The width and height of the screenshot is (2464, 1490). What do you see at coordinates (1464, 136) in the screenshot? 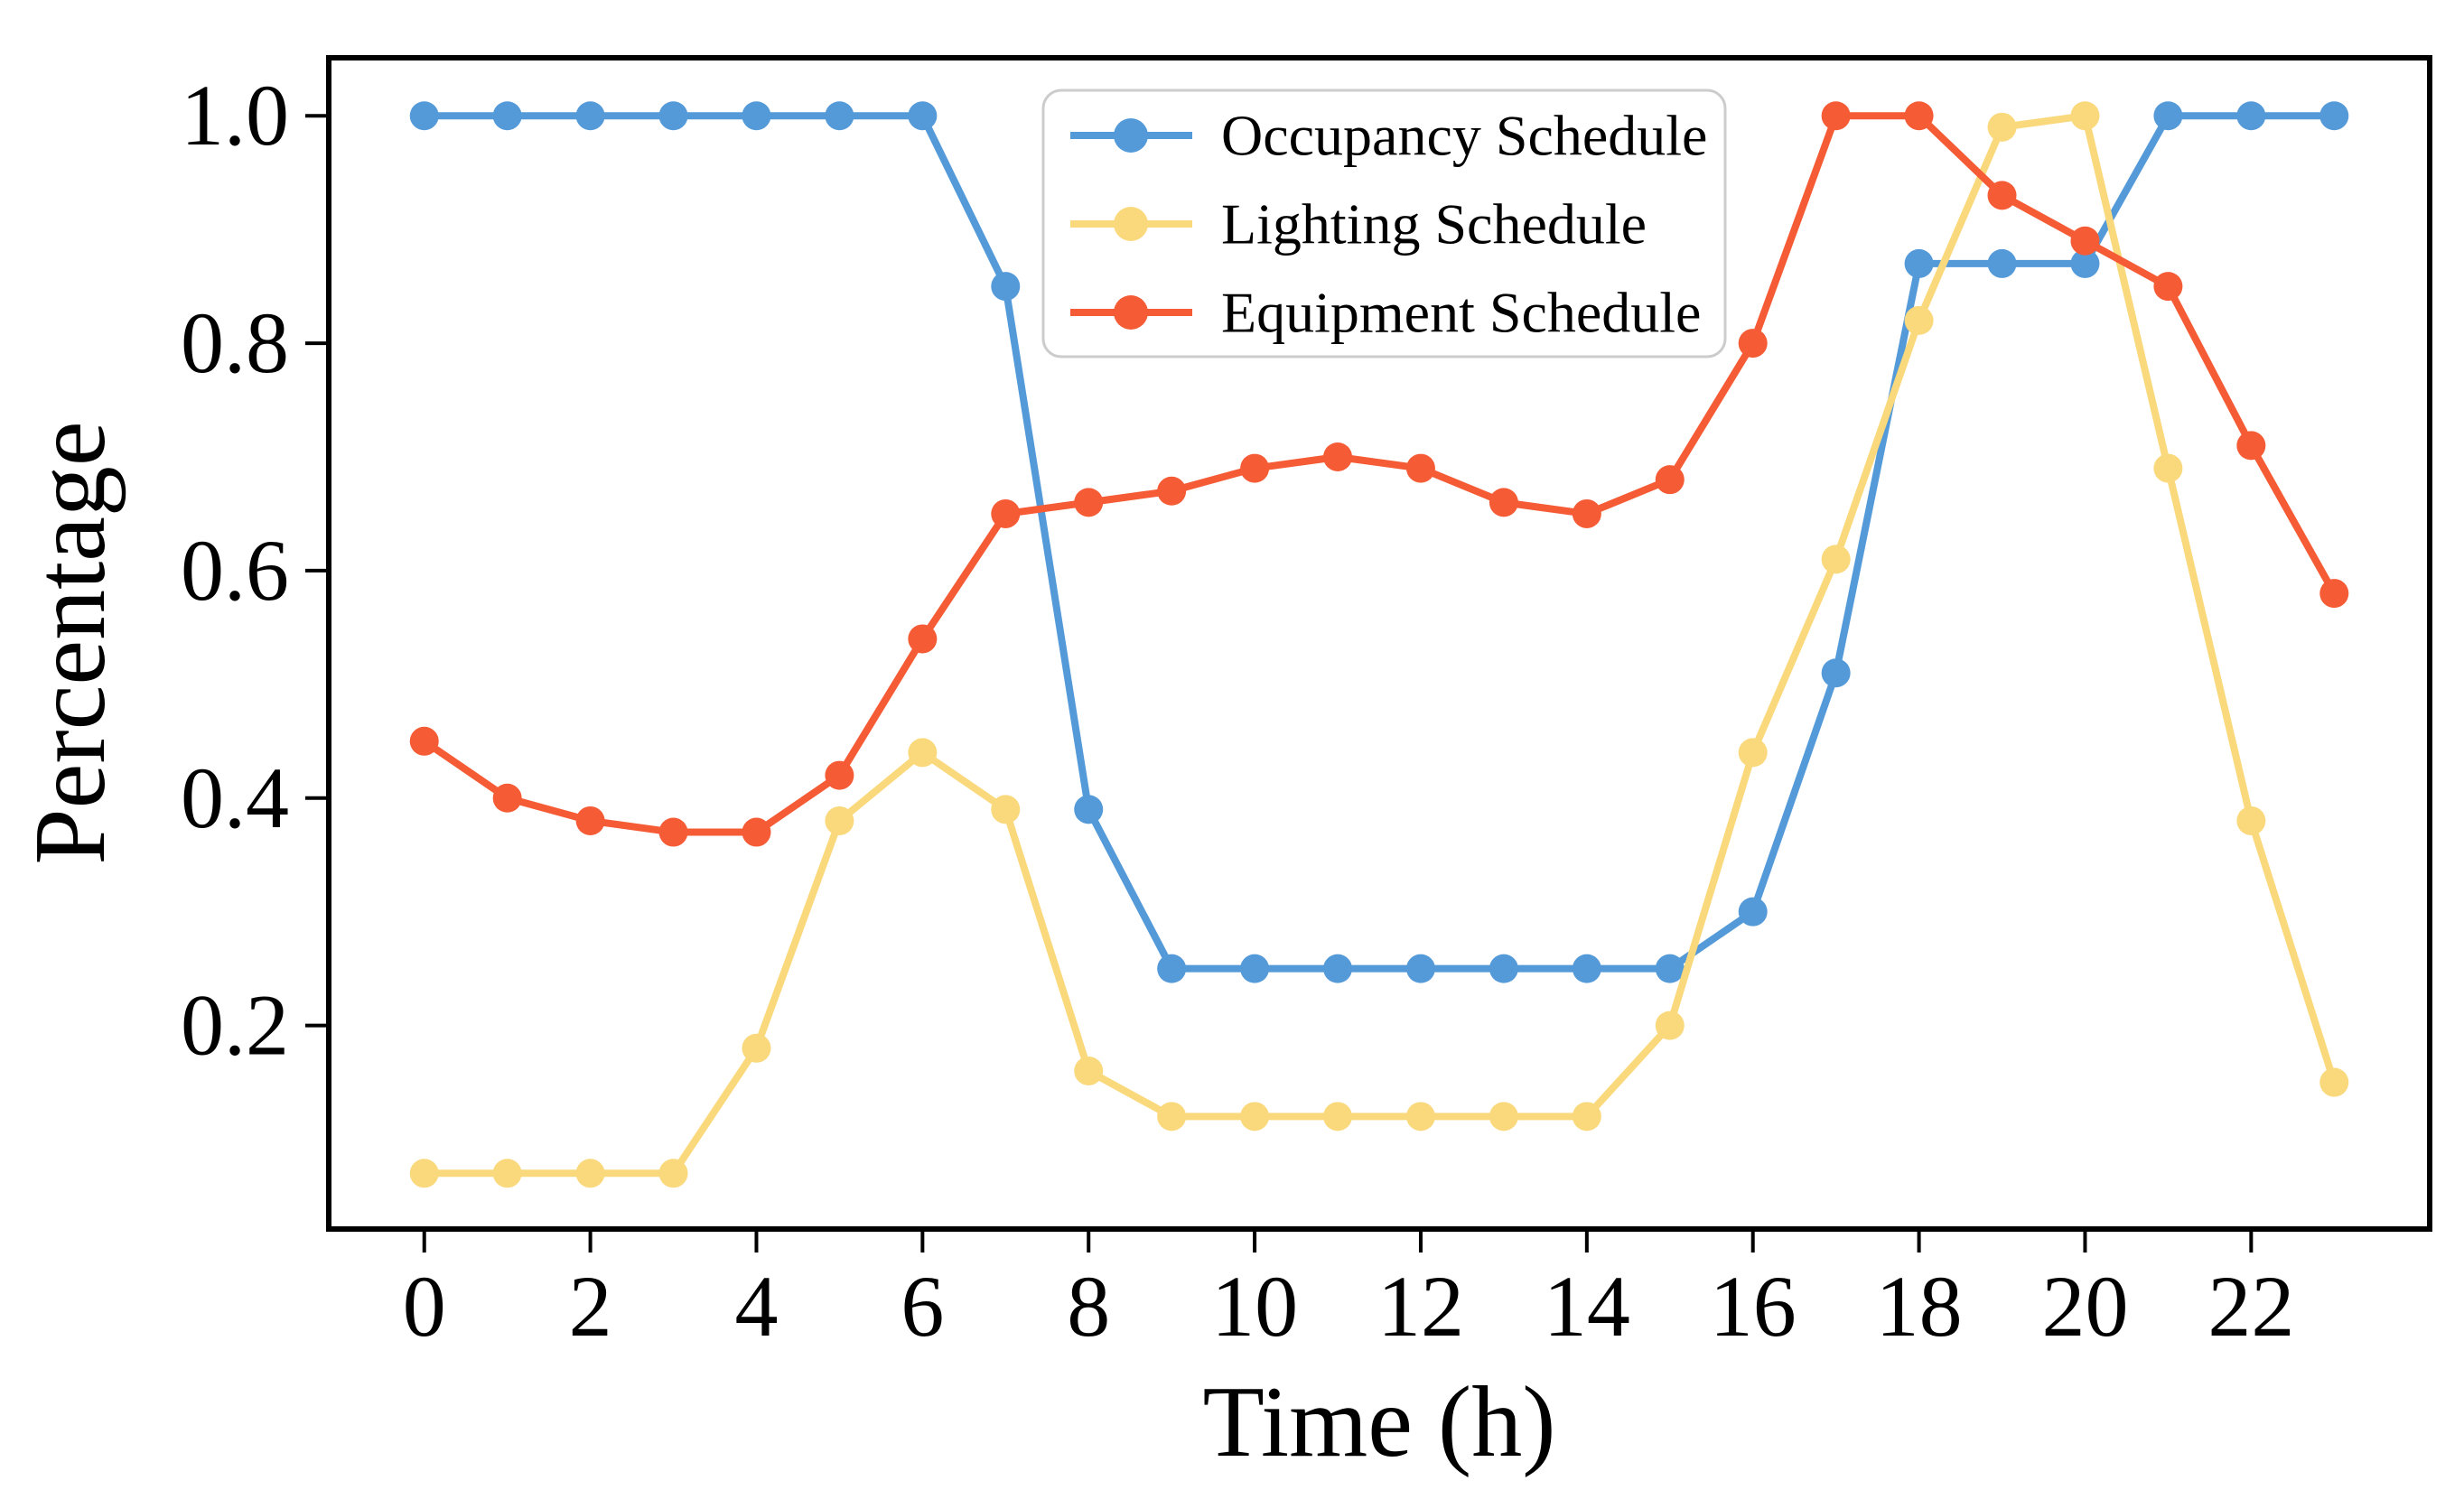
I see `legend-label-occupancy: Occupancy Schedule` at bounding box center [1464, 136].